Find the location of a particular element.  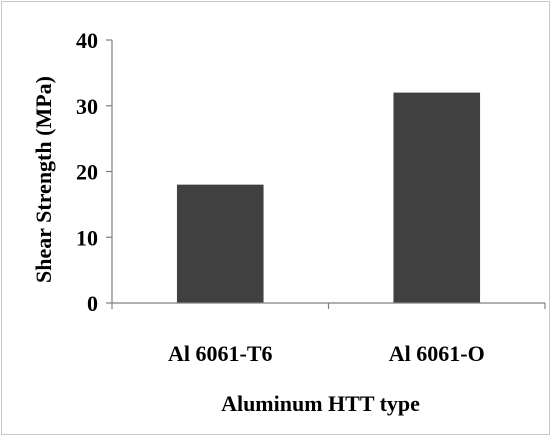

x-axis-title: Aluminum HTT type is located at coordinates (320, 403).